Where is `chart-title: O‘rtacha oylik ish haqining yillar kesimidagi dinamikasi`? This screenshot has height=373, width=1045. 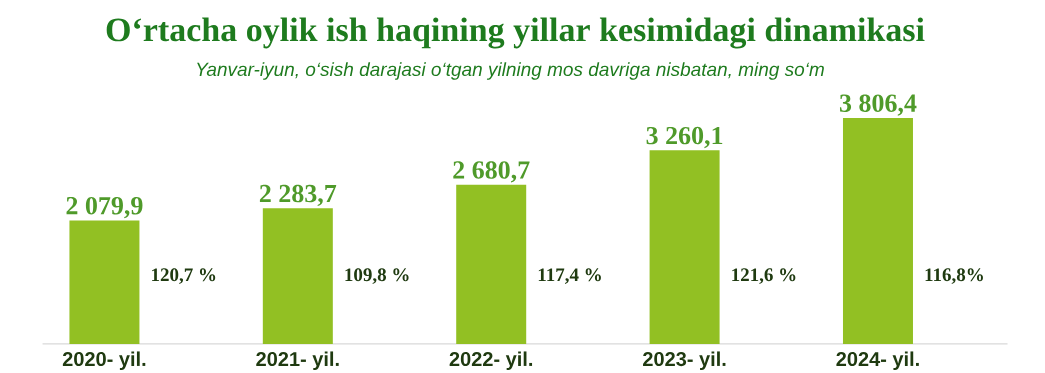 chart-title: O‘rtacha oylik ish haqining yillar kesimidagi dinamikasi is located at coordinates (515, 33).